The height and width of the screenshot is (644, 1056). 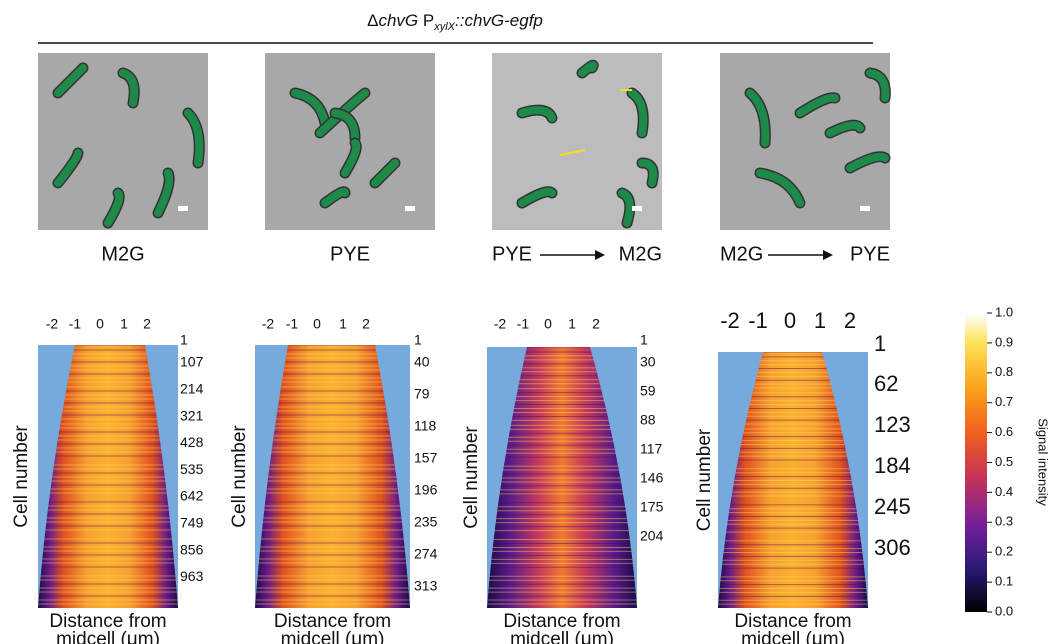 What do you see at coordinates (426, 586) in the screenshot?
I see `cell-tick-label: 313` at bounding box center [426, 586].